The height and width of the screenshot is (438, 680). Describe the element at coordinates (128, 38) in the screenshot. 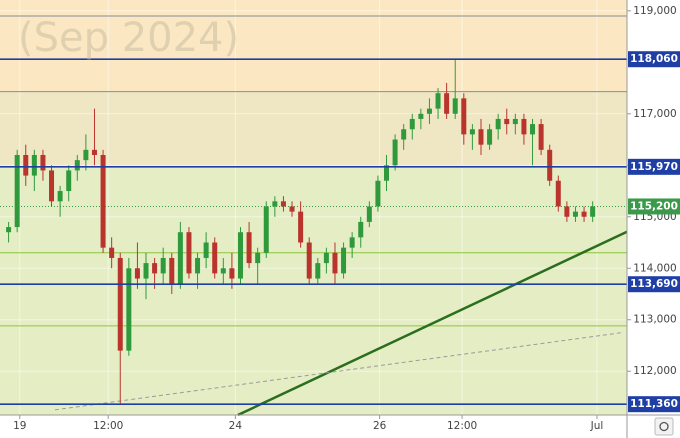

I see `watermark: (Sep 2024)` at that location.